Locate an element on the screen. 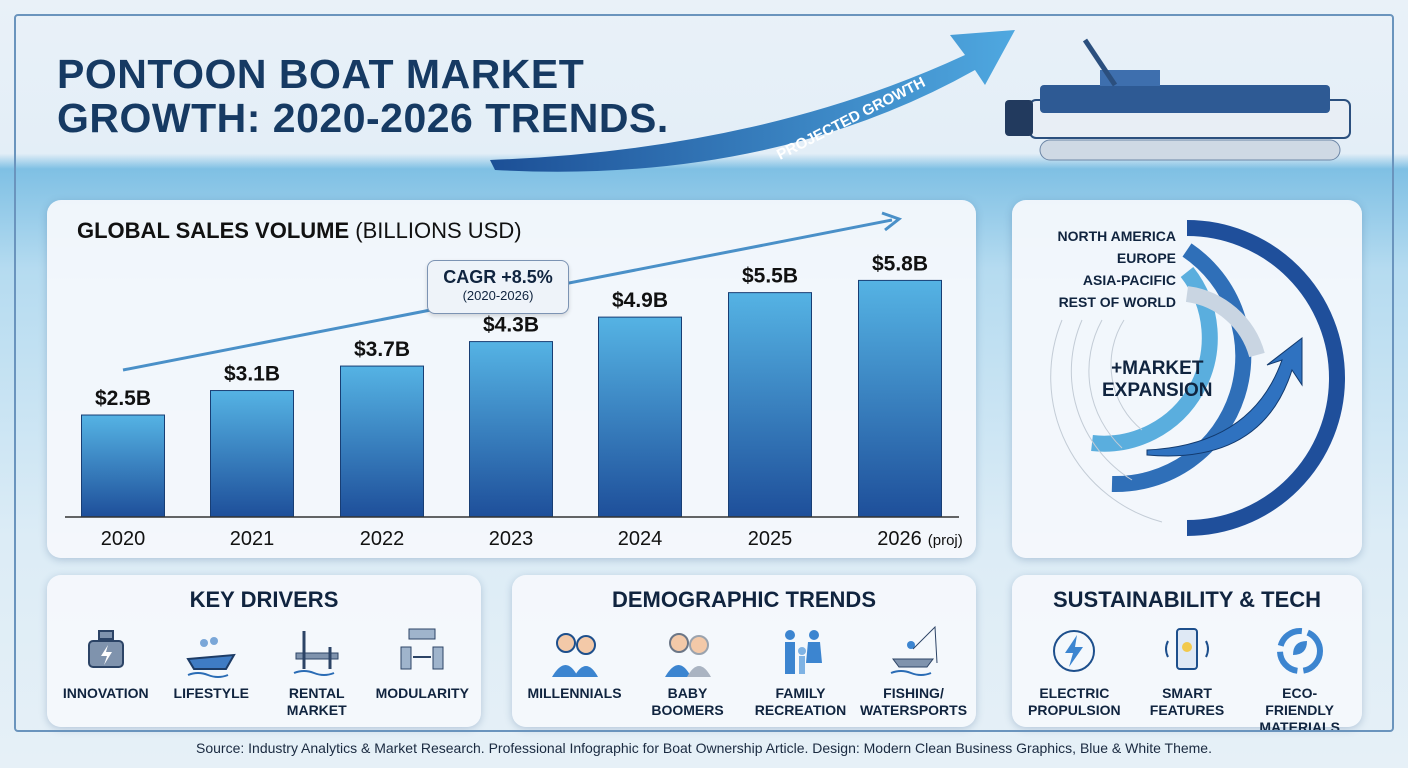 The width and height of the screenshot is (1408, 768). list-item: FISHING/ WATERSPORTS is located at coordinates (913, 671).